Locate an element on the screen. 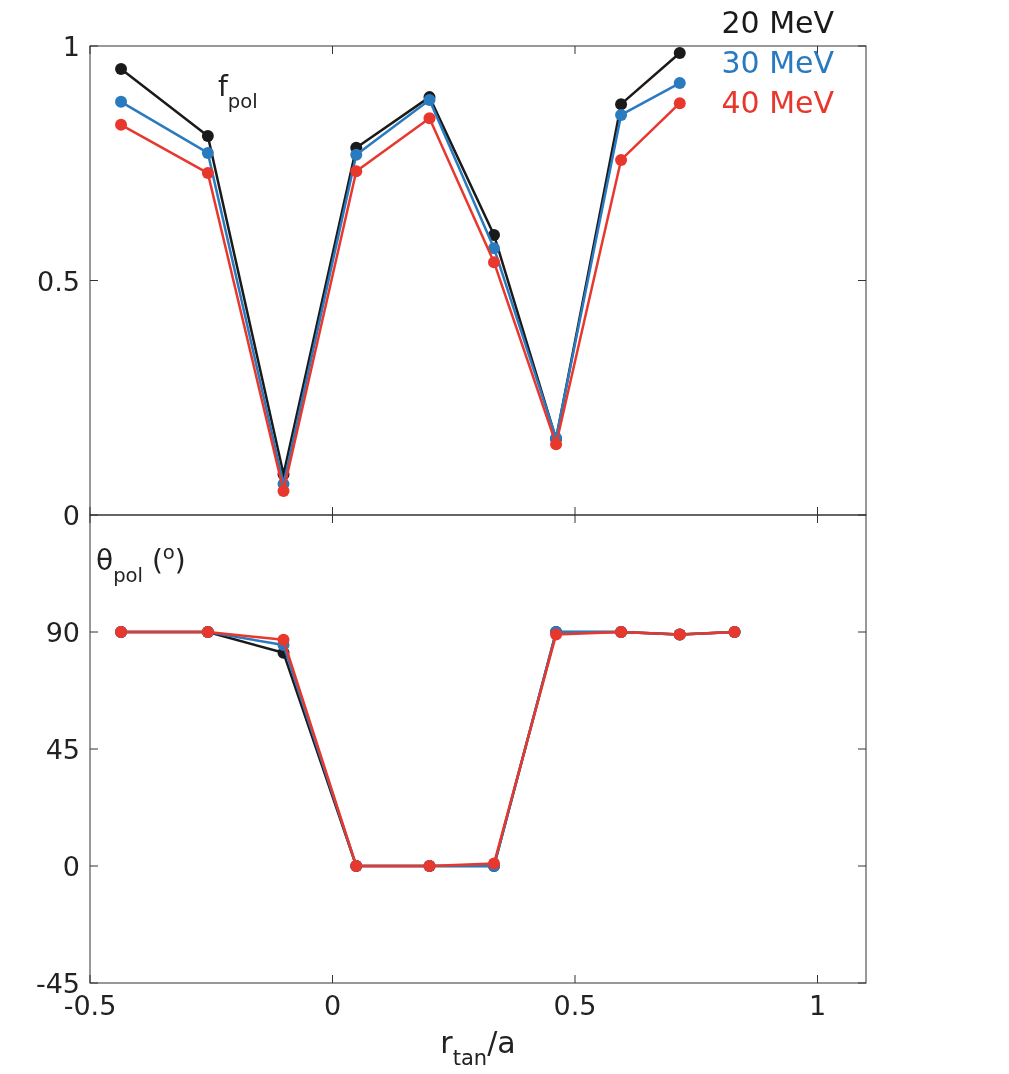 Image resolution: width=1009 pixels, height=1074 pixels. series-label: 40 MeV is located at coordinates (778, 102).